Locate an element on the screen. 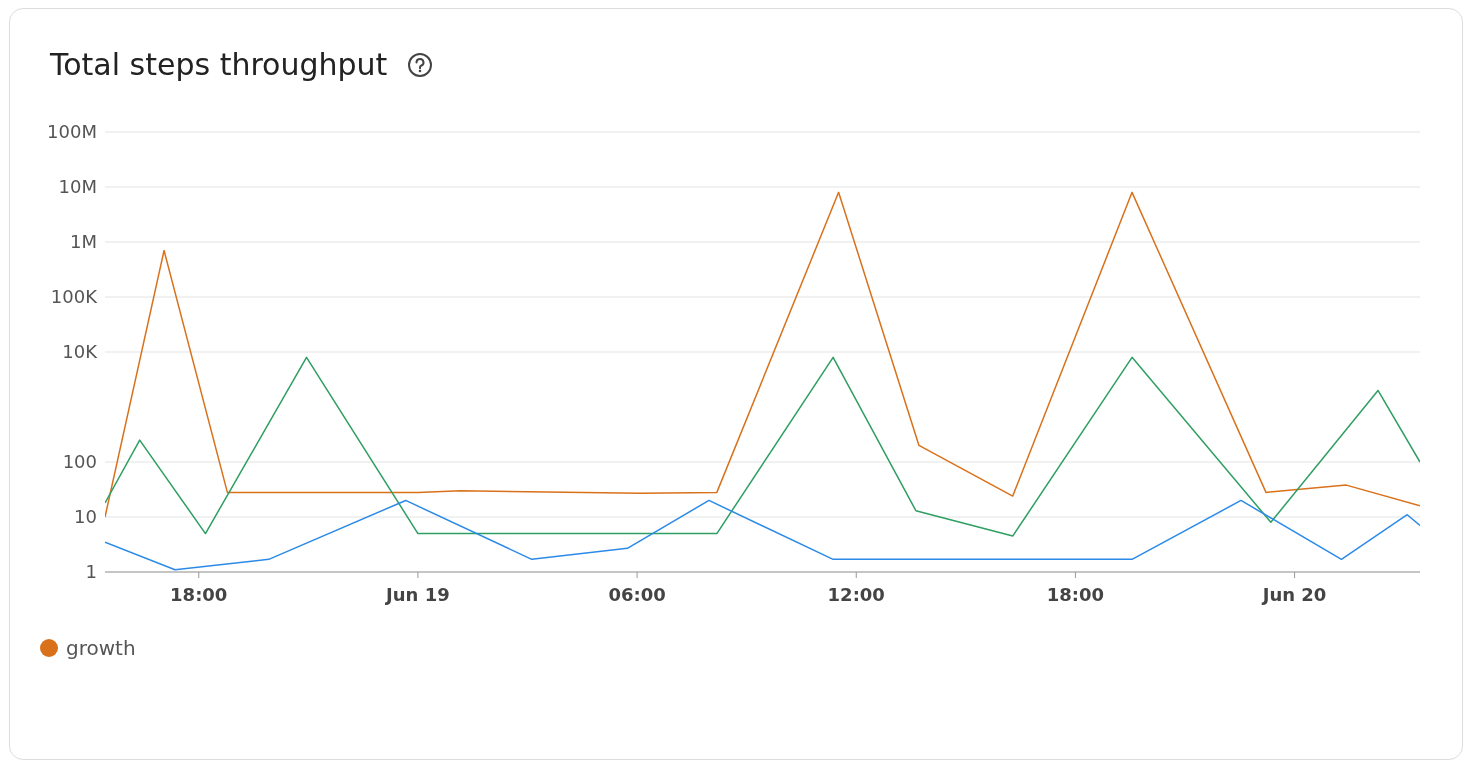 This screenshot has height=772, width=1472. y-tick-label: 10 is located at coordinates (85, 517).